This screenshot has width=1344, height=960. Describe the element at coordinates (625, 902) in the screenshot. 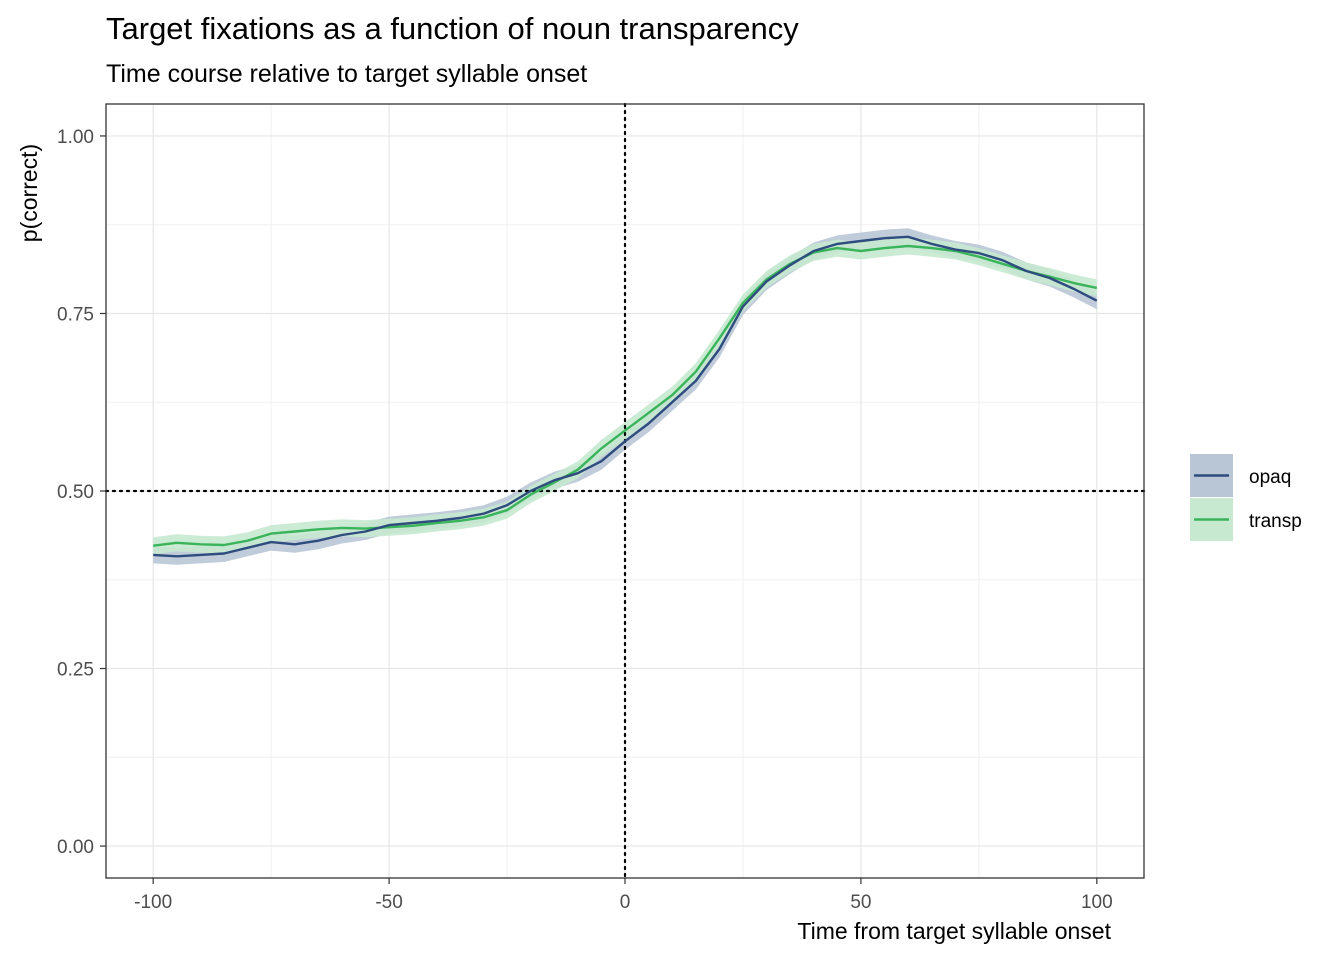

I see `x-tick-label: 0` at that location.